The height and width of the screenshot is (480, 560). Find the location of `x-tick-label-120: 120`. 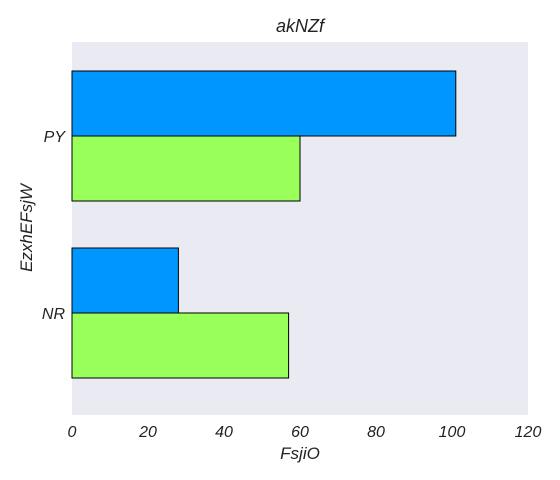

x-tick-label-120: 120 is located at coordinates (528, 432).